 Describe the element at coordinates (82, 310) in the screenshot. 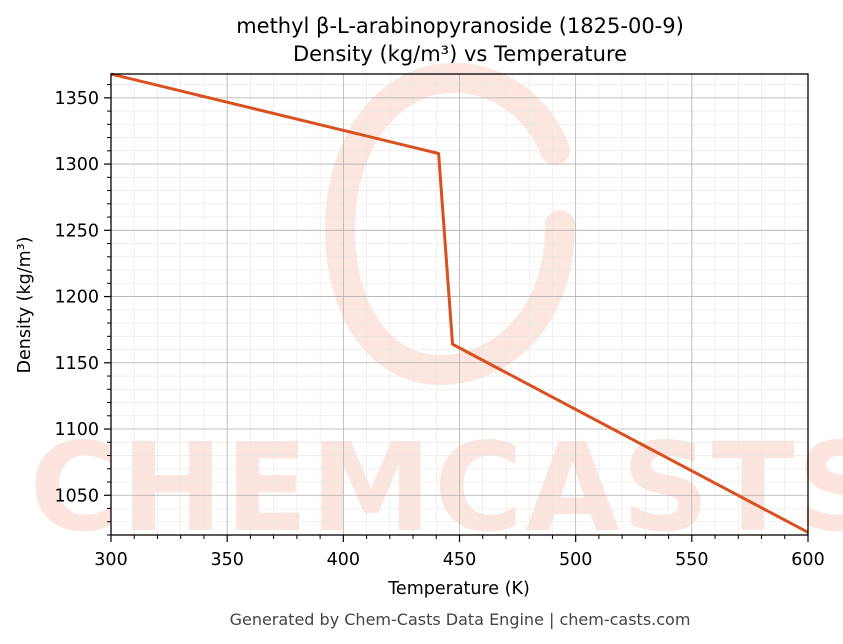

I see `y-axis: 1050 1100 1150 1200 1250 1300 1350` at that location.